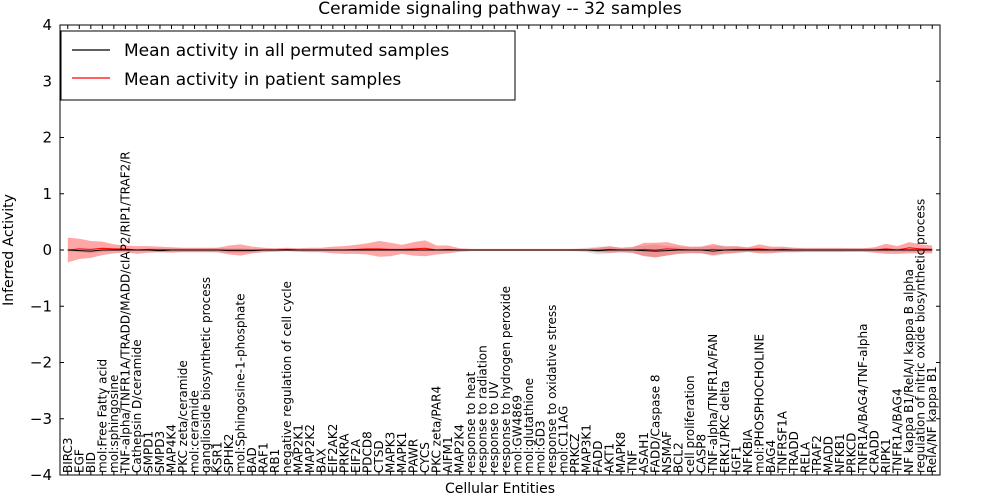 The width and height of the screenshot is (1000, 500). What do you see at coordinates (414, 456) in the screenshot?
I see `x-tick-label: PAWR` at bounding box center [414, 456].